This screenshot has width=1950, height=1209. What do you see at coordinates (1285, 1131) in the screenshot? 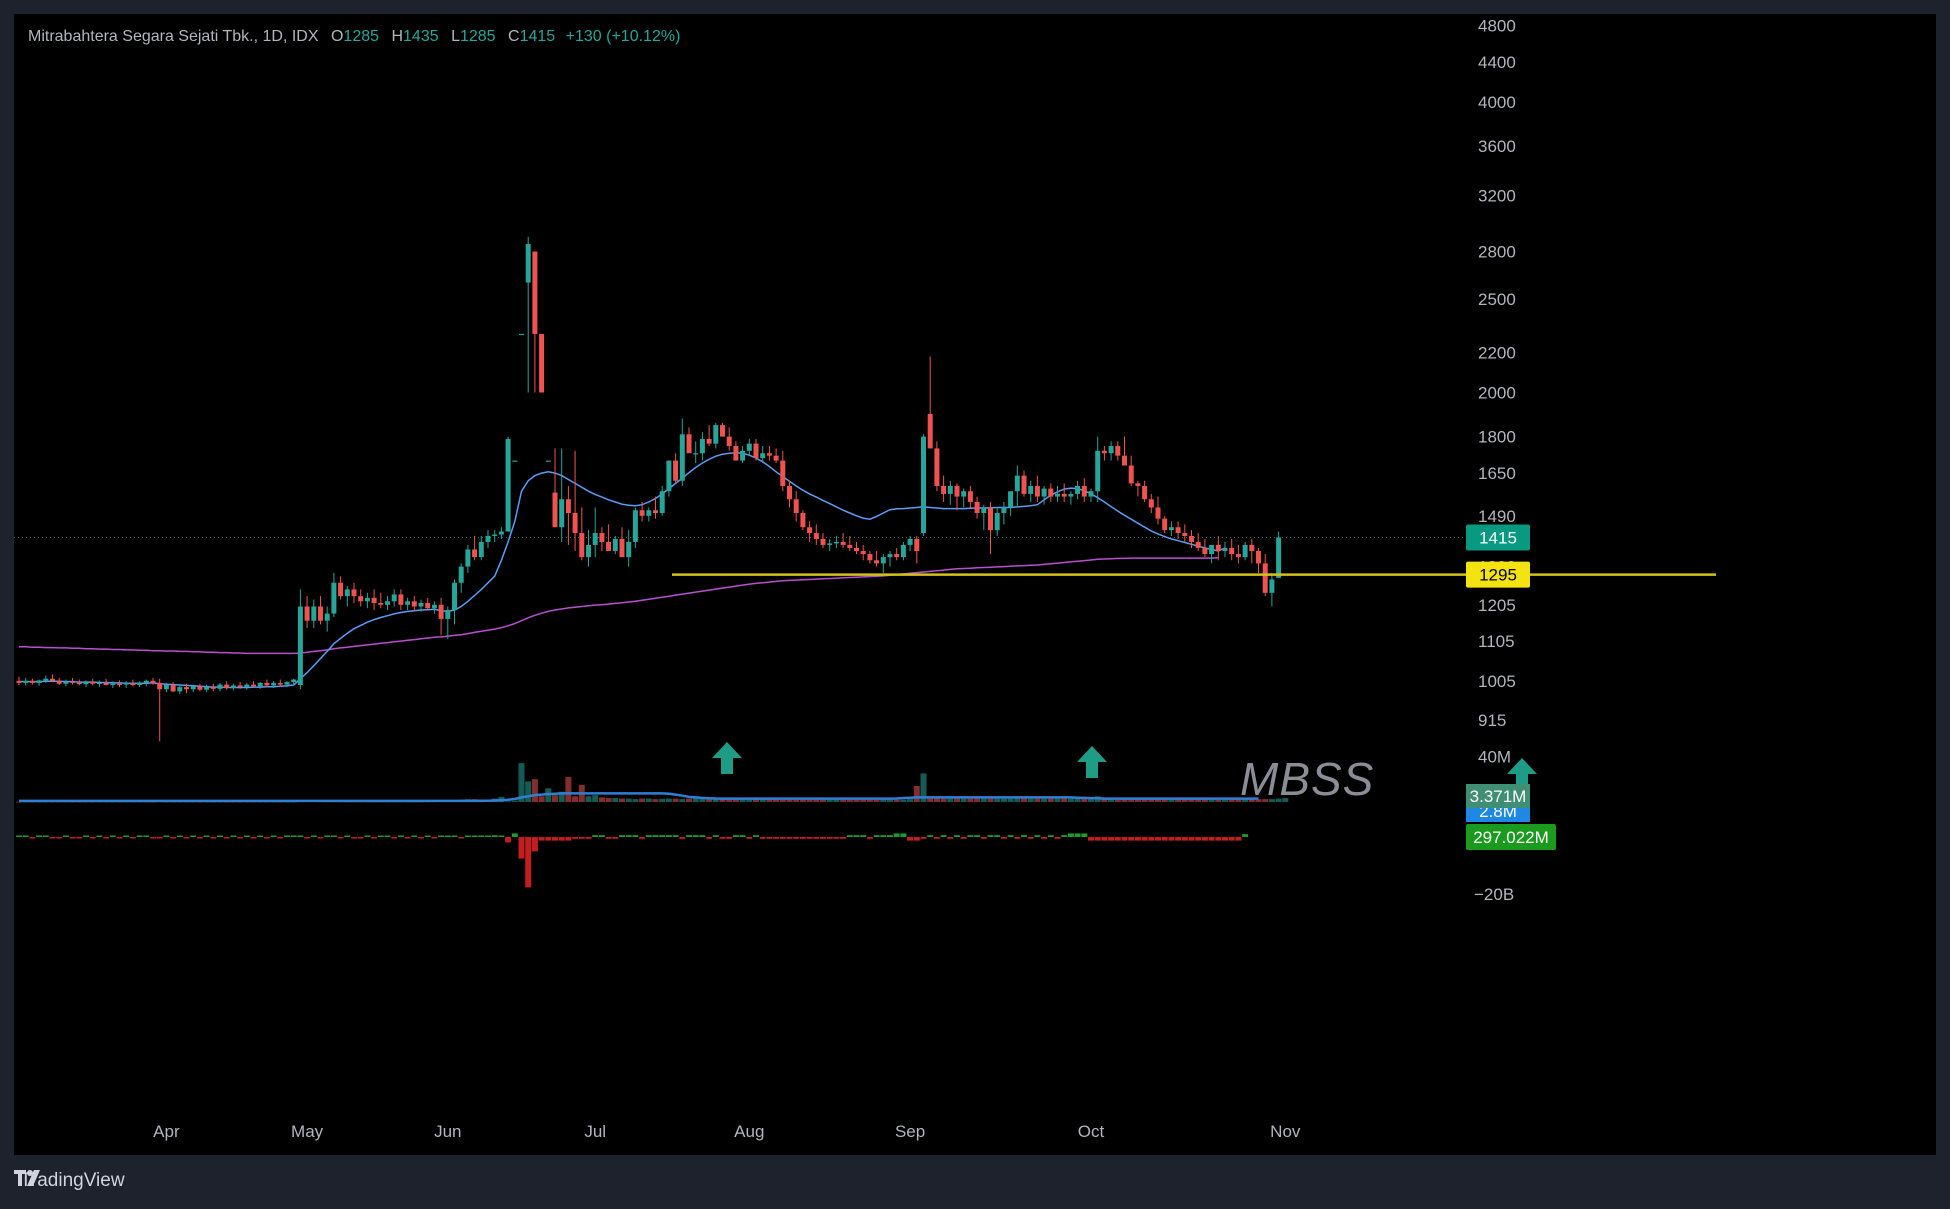
I see `time-tick-label: Nov` at bounding box center [1285, 1131].